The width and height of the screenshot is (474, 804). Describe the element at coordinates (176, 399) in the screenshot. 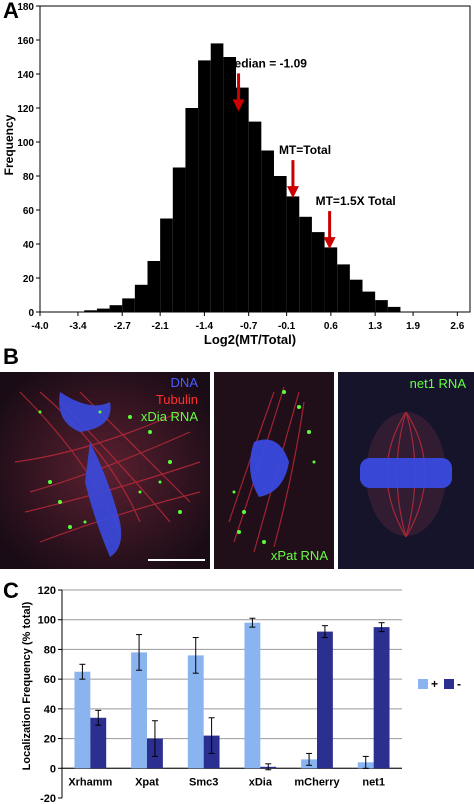

I see `label-tubulin: Tubulin` at that location.